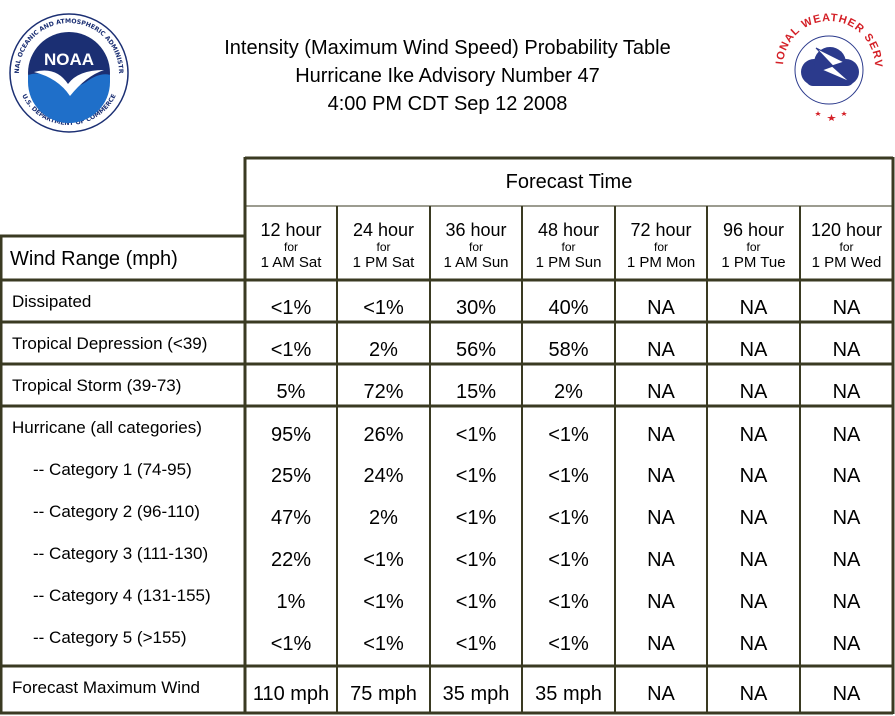  I want to click on column-header-72h: 72 hour for 1 PM Mon, so click(661, 246).